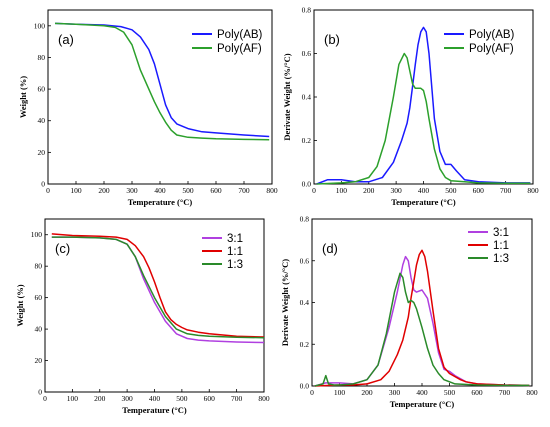 This screenshot has width=550, height=427. I want to click on panel-label: (a), so click(66, 39).